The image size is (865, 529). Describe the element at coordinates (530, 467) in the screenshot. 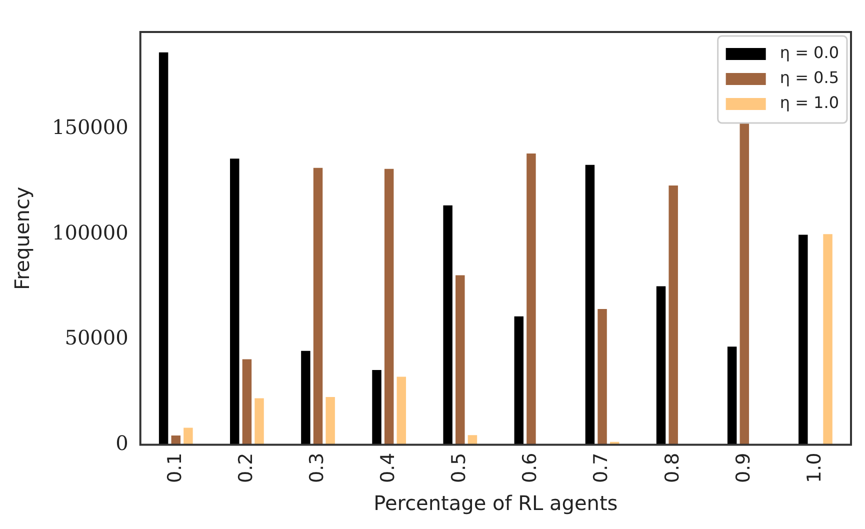

I see `x-tick-label: 0.6` at that location.